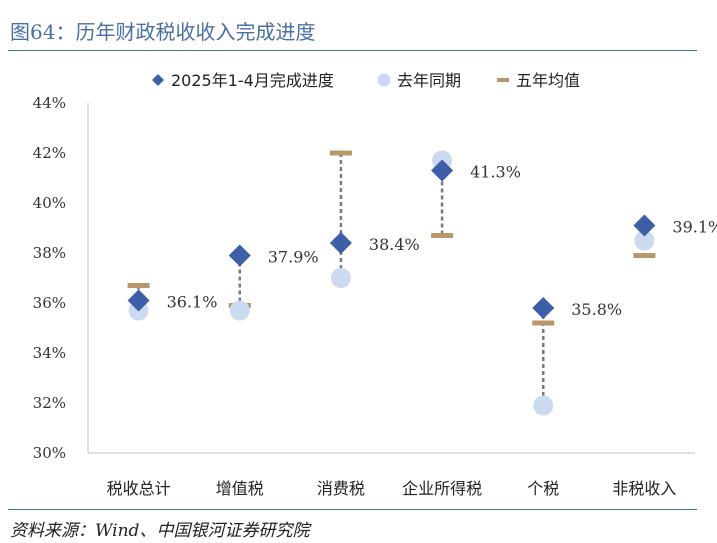 This screenshot has width=717, height=543. What do you see at coordinates (252, 80) in the screenshot?
I see `legend-label: 2025年1-4月完成进度` at bounding box center [252, 80].